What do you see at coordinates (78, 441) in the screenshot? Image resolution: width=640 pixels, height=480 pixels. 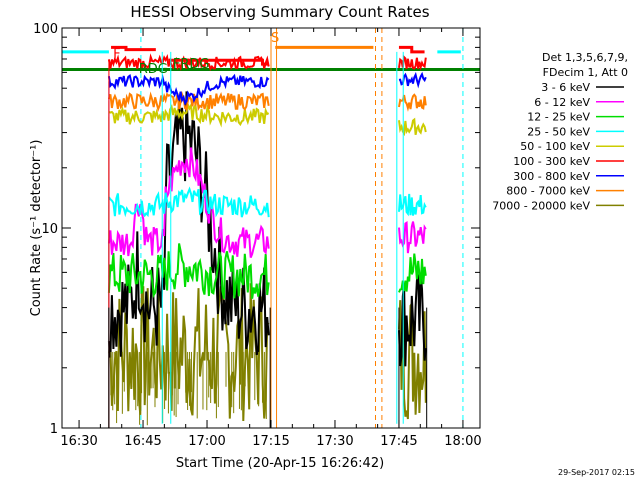 I see `x-tick-label: 16:30` at bounding box center [78, 441].